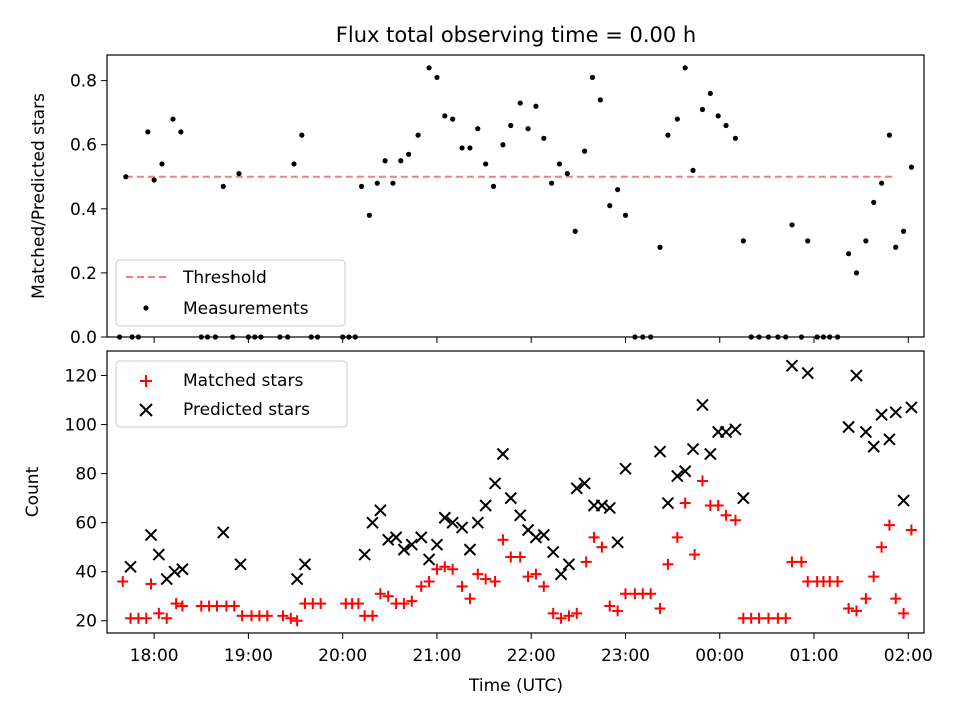 The height and width of the screenshot is (720, 960). I want to click on x-tick-label: 23:00, so click(625, 656).